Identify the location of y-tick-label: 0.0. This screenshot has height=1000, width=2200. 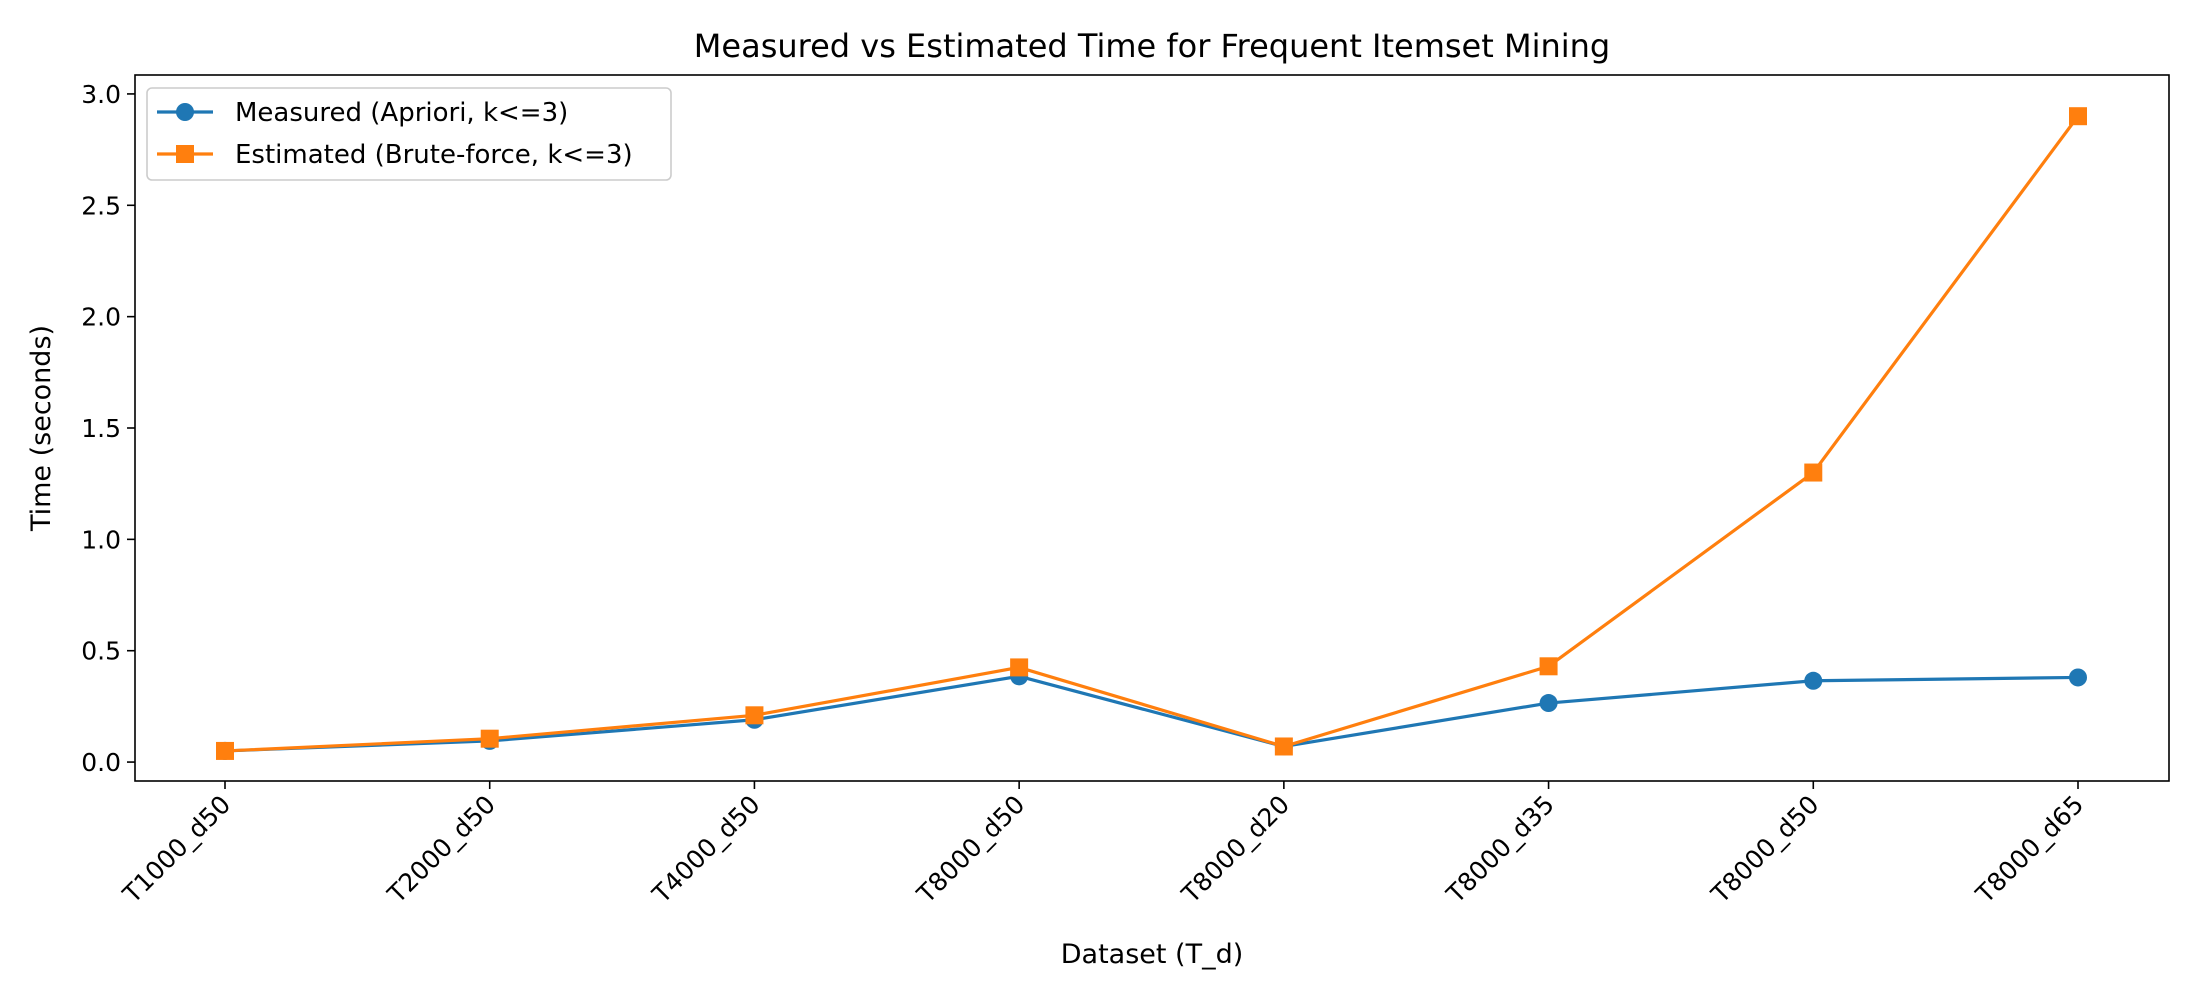
(101, 762).